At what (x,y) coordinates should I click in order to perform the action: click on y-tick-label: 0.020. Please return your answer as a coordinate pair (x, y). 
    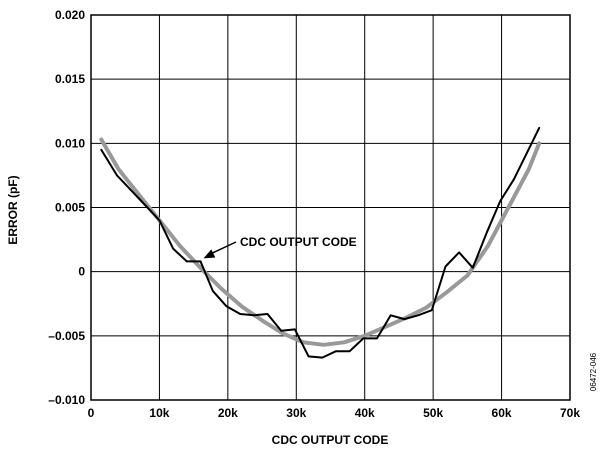
    Looking at the image, I should click on (70, 15).